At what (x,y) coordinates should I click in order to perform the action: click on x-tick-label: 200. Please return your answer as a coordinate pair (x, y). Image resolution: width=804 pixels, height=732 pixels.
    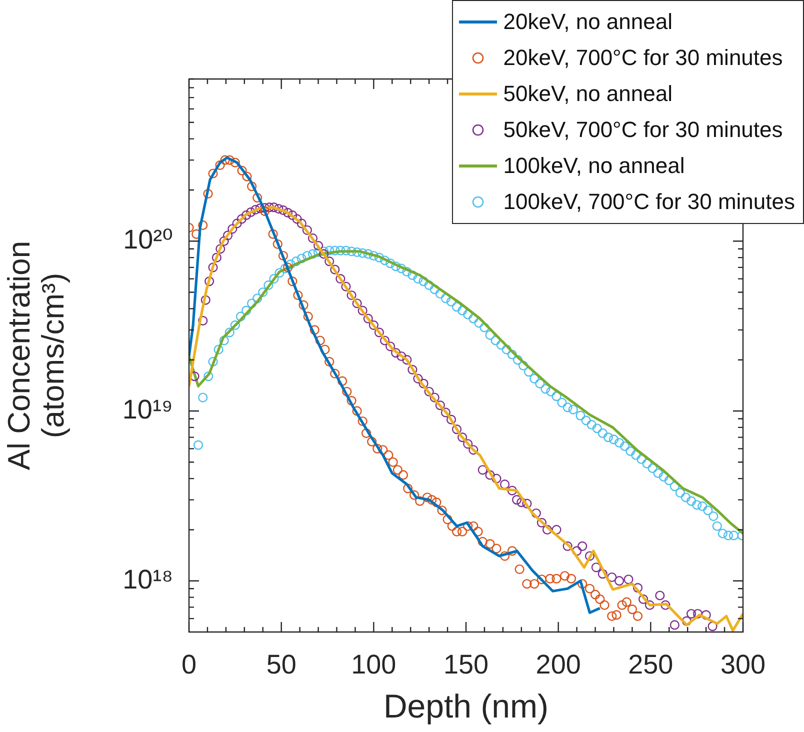
    Looking at the image, I should click on (558, 665).